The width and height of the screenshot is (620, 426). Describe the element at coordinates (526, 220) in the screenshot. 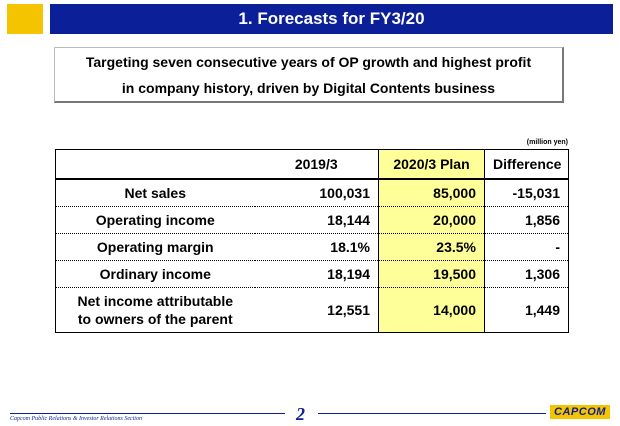

I see `cell-difference: 1,856` at that location.